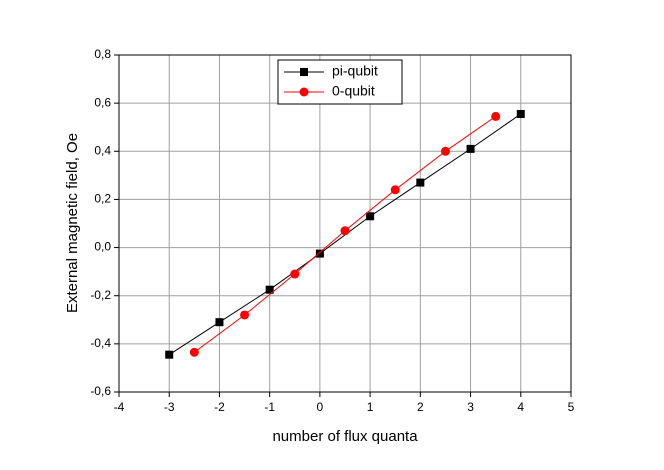  Describe the element at coordinates (102, 199) in the screenshot. I see `y-tick-label: 0,2` at that location.